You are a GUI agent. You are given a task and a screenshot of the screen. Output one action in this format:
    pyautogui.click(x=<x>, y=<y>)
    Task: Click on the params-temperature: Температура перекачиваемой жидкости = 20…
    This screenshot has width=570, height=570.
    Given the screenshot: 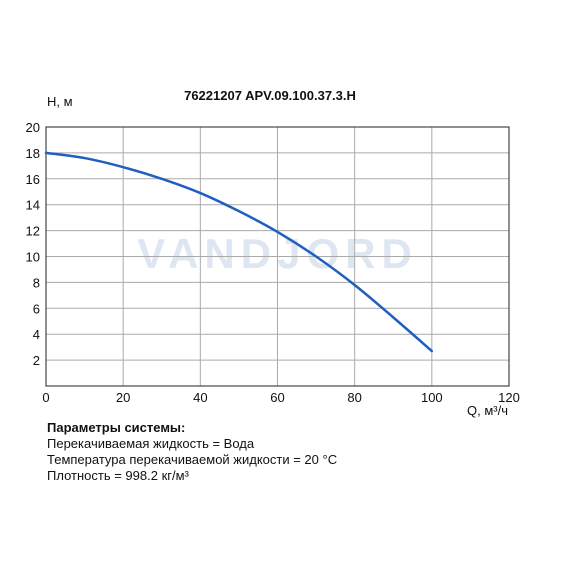 What is the action you would take?
    pyautogui.click(x=192, y=459)
    